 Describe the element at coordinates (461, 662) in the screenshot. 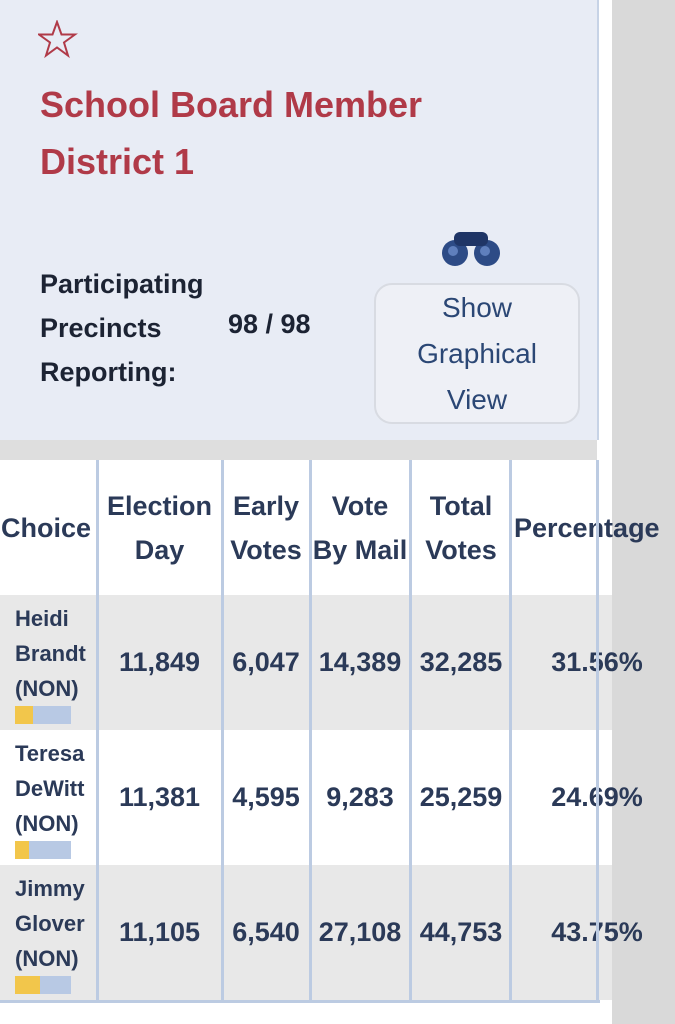

I see `vote-cell: 32,285` at that location.